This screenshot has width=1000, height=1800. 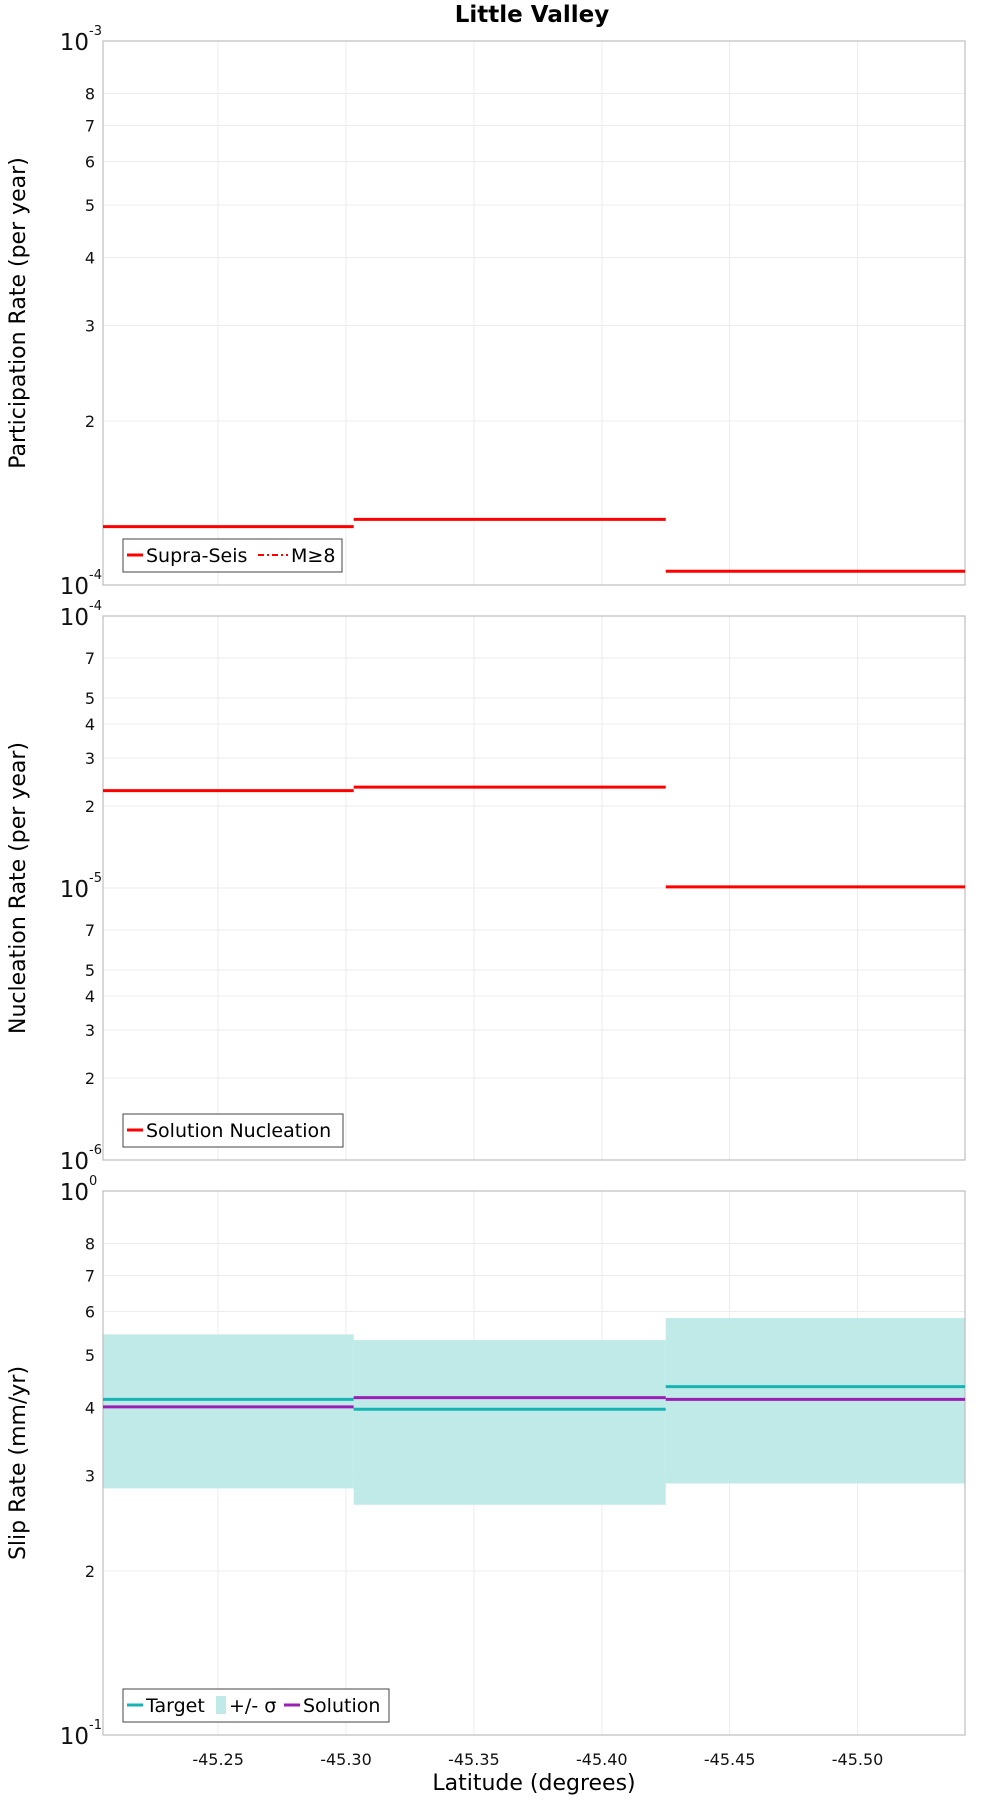 I want to click on x-tick-label: -45.40, so click(x=602, y=1759).